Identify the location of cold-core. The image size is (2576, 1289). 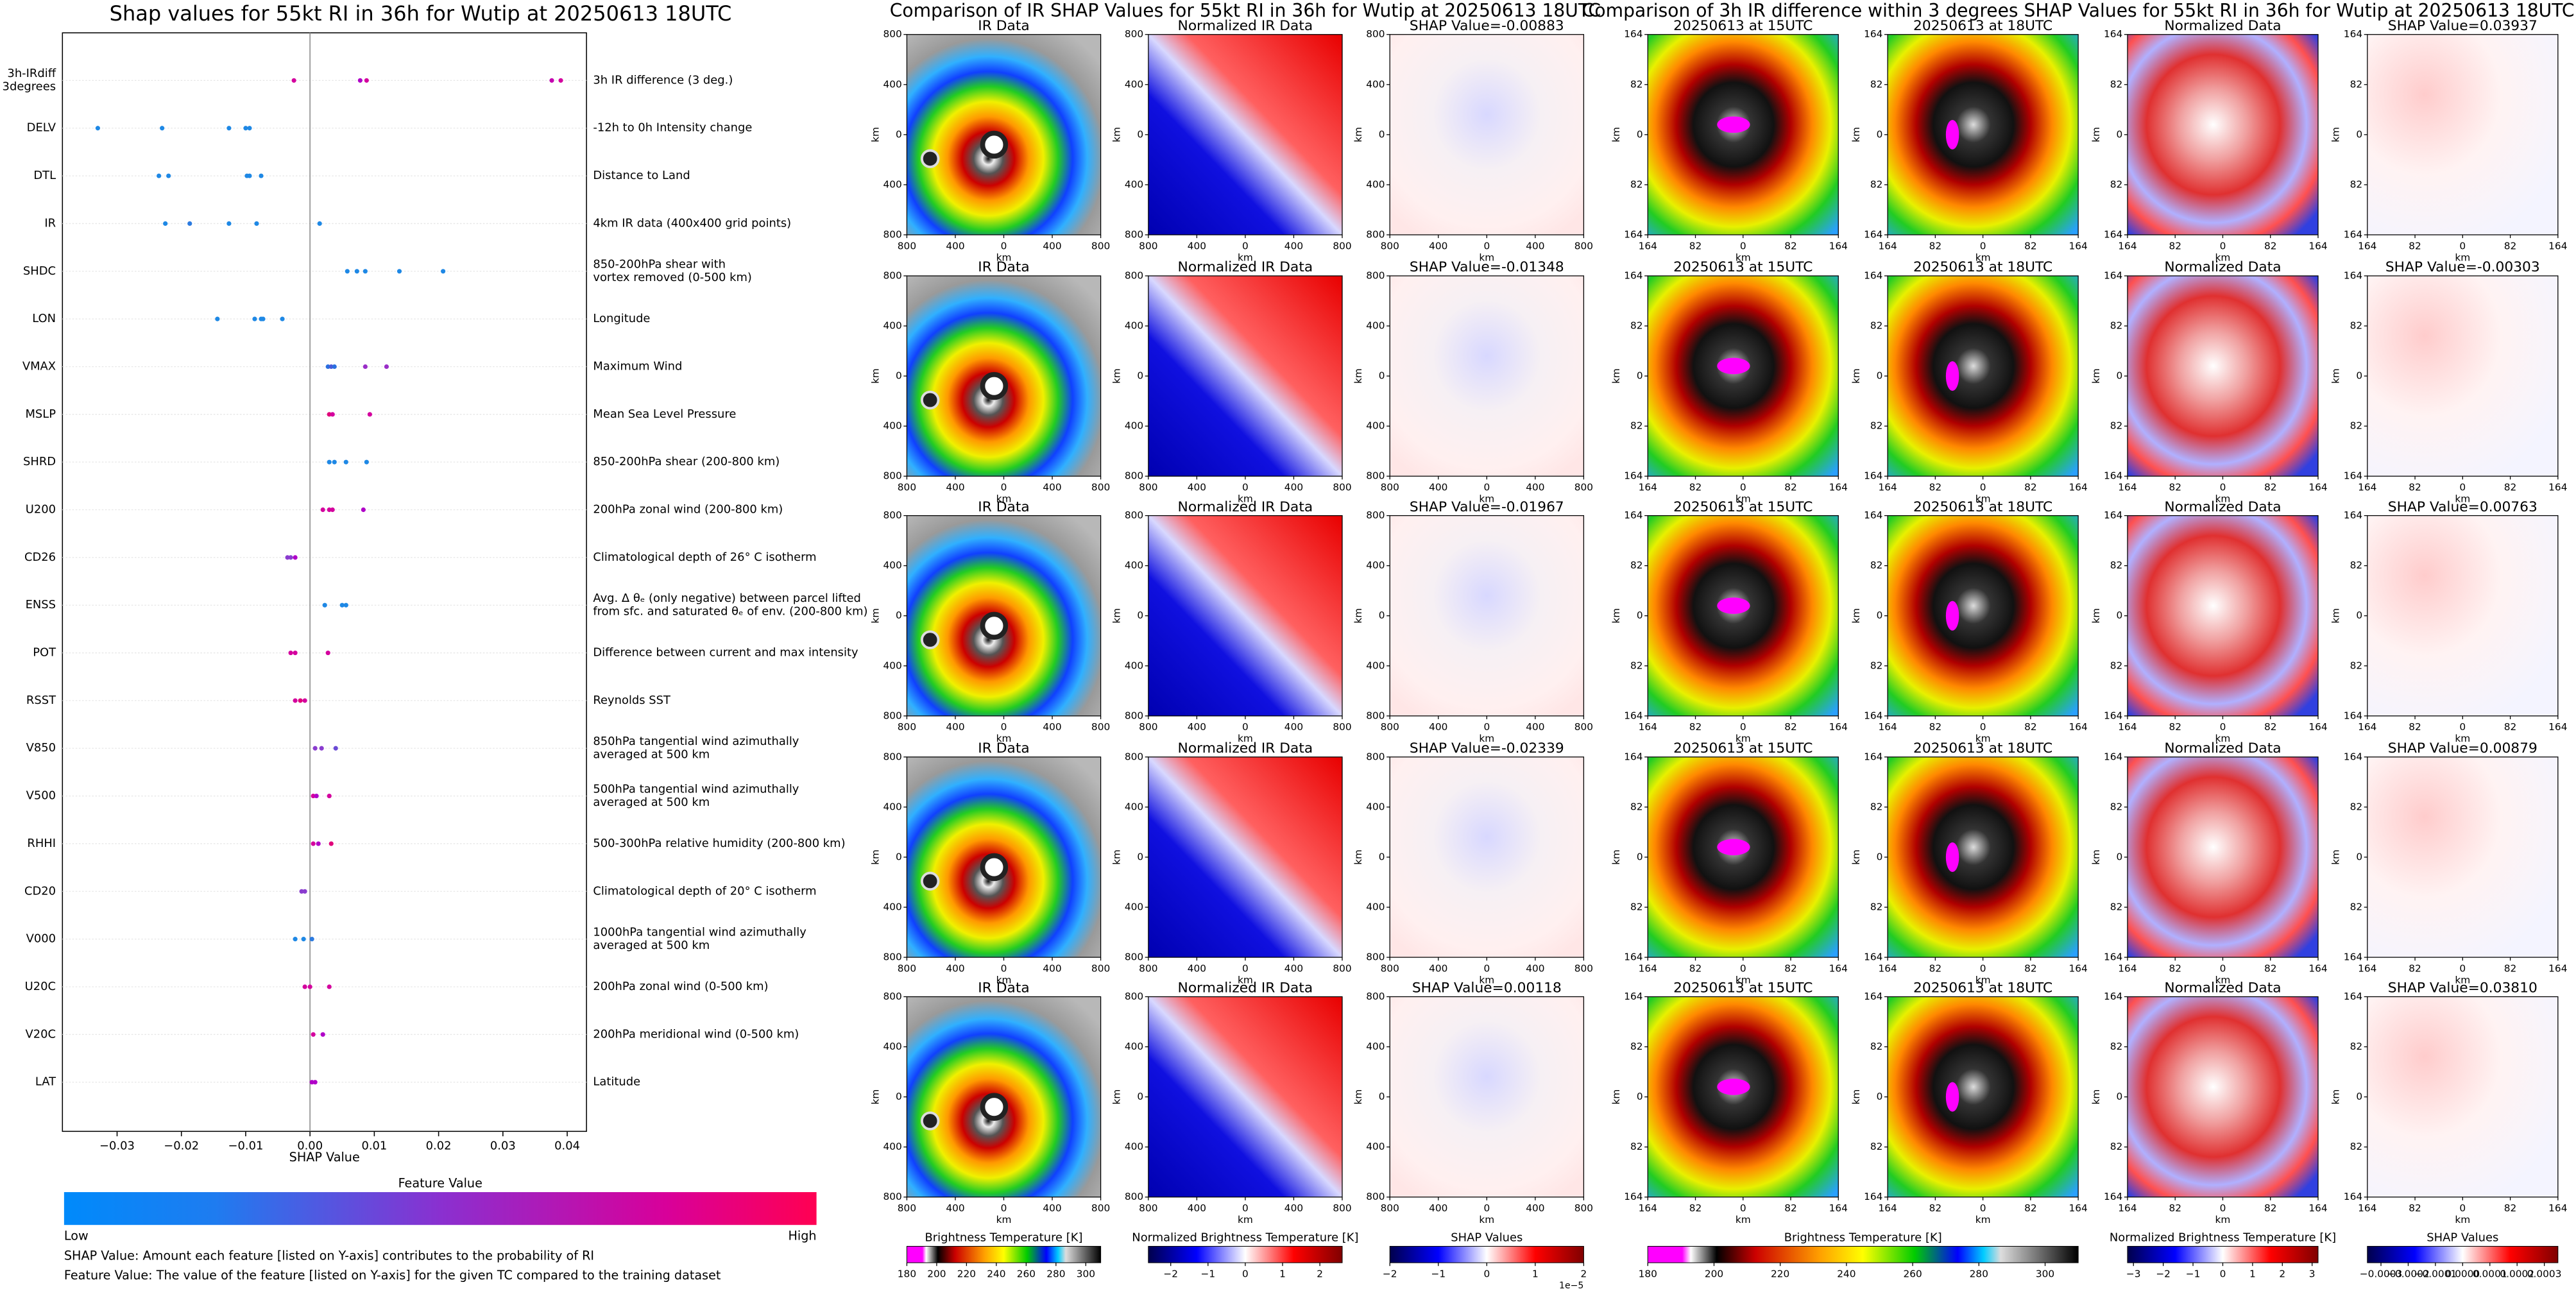
(1952, 134).